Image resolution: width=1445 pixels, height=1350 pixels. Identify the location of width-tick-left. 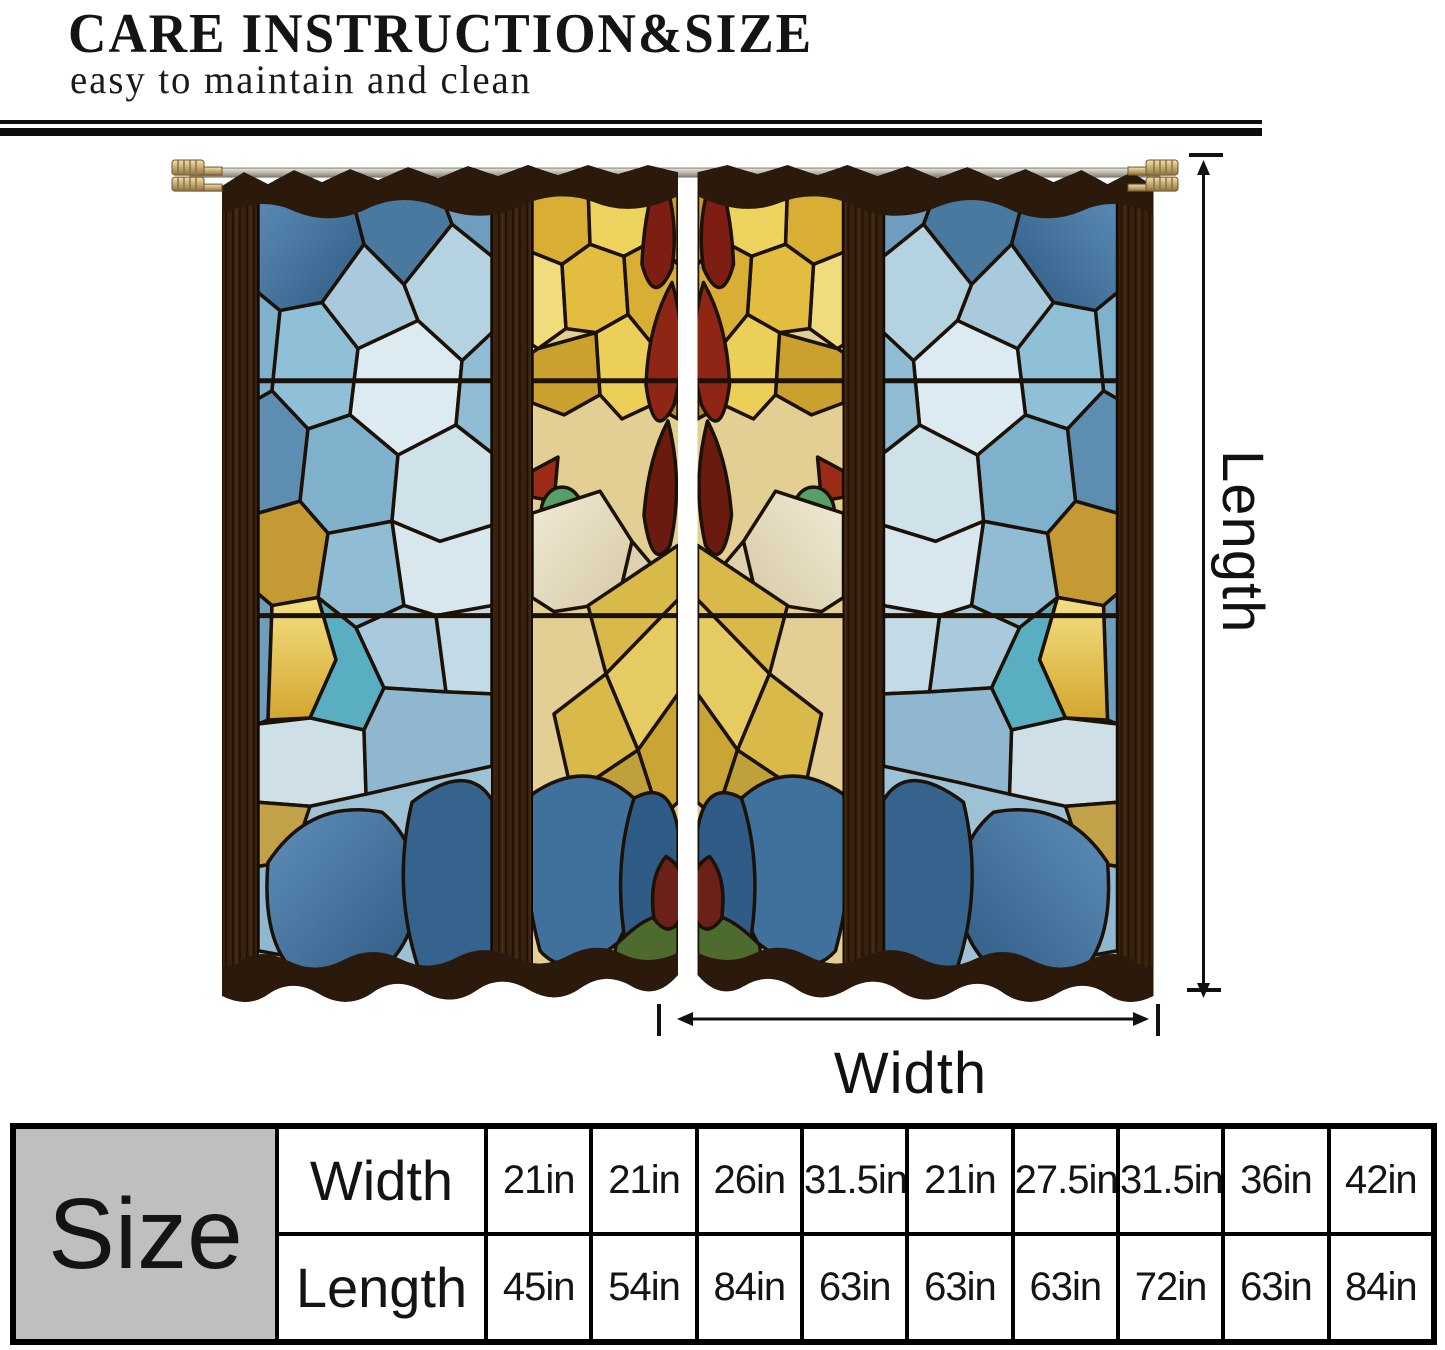
(659, 1020).